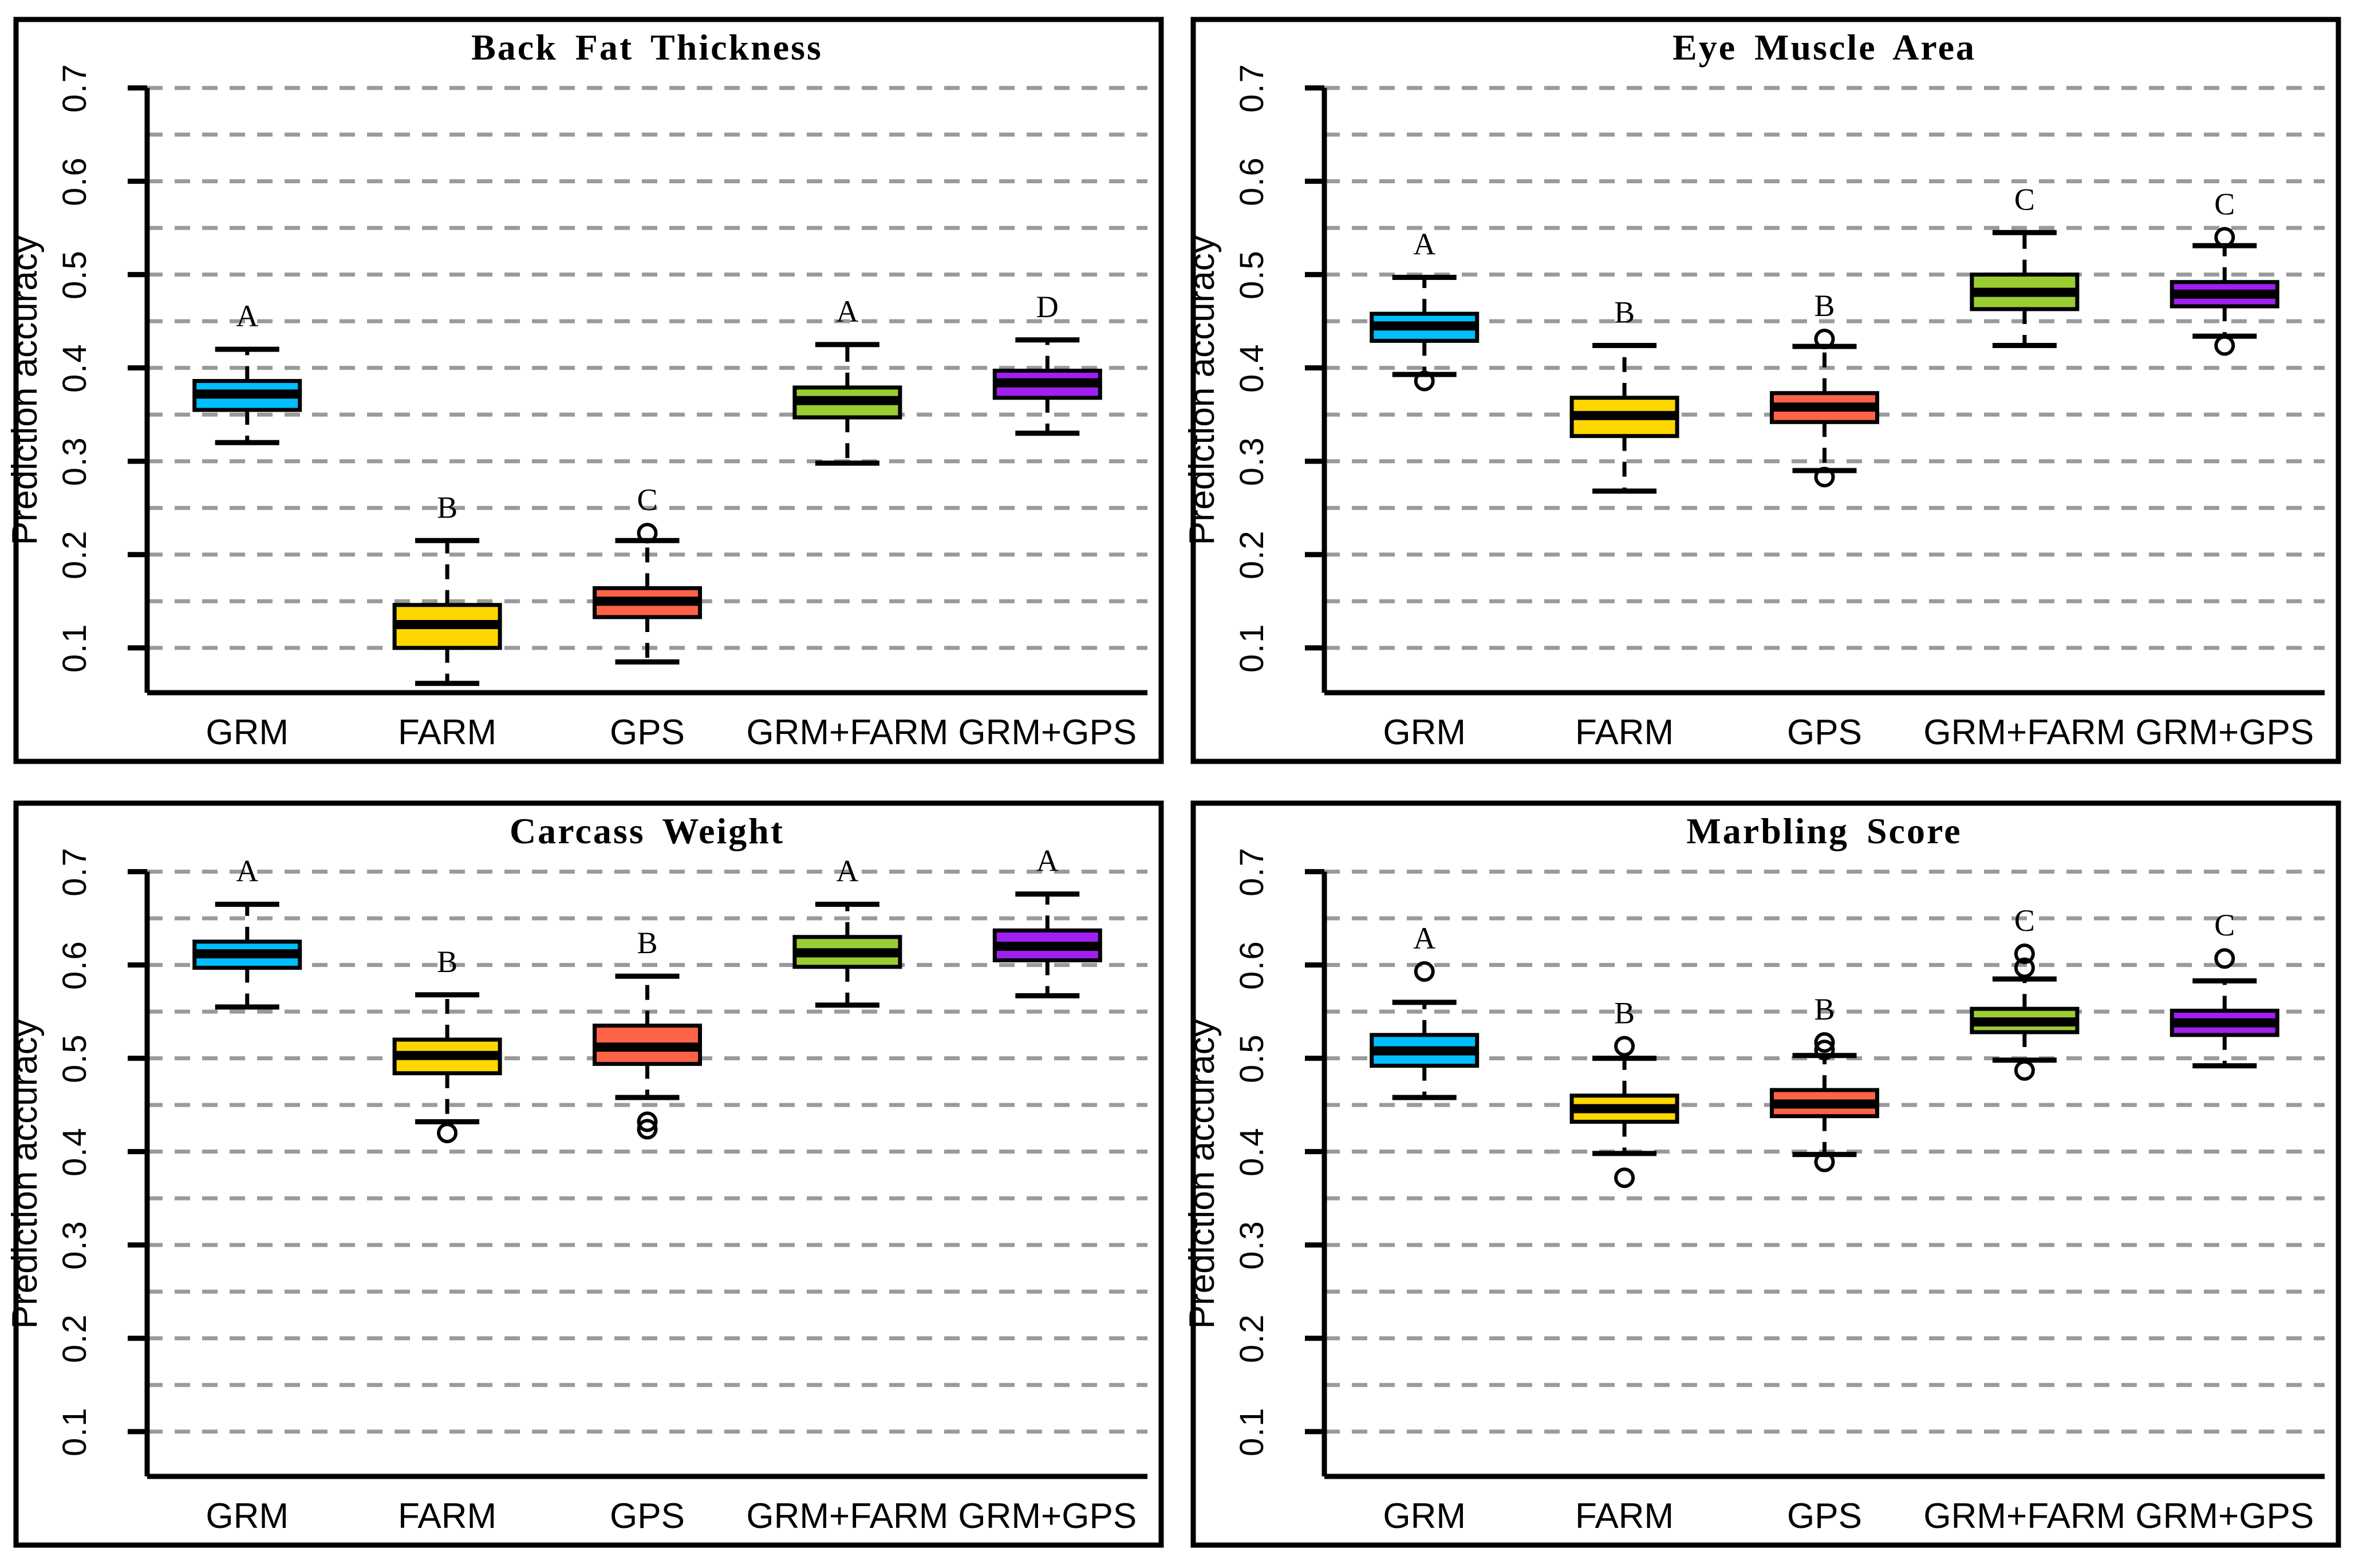  What do you see at coordinates (1047, 307) in the screenshot?
I see `significance-letter: D` at bounding box center [1047, 307].